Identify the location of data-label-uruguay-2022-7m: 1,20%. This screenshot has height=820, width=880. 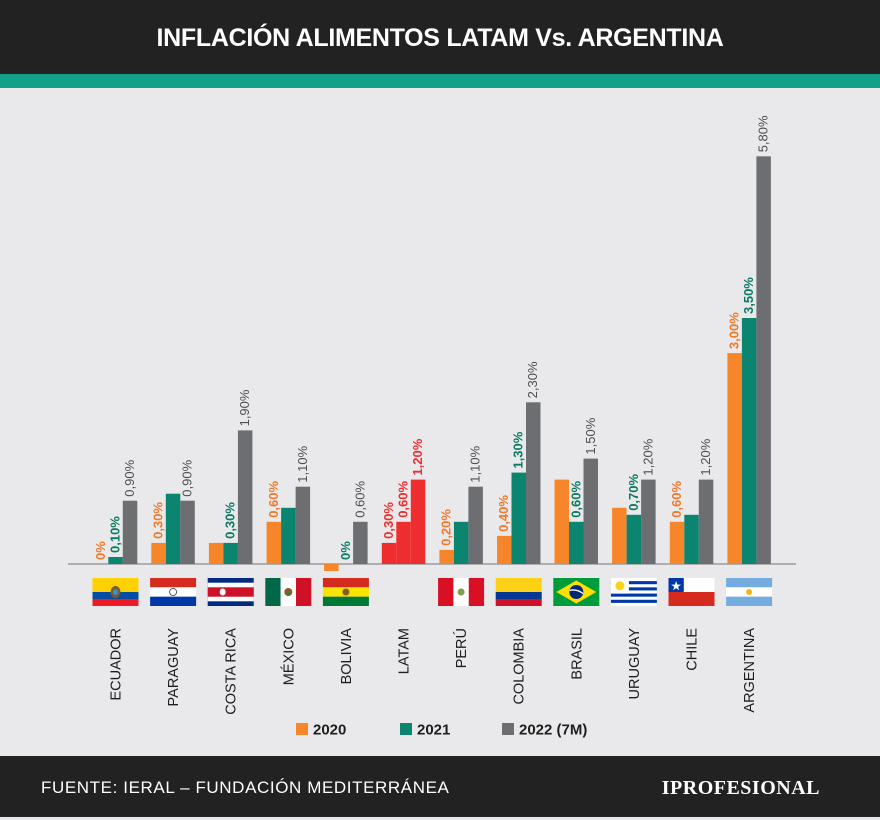
(647, 456).